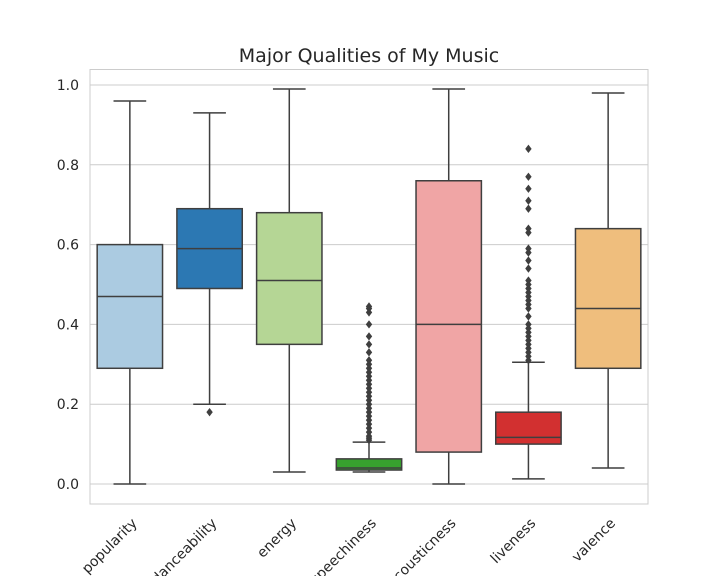 Image resolution: width=720 pixels, height=576 pixels. What do you see at coordinates (369, 387) in the screenshot?
I see `box-speechiness` at bounding box center [369, 387].